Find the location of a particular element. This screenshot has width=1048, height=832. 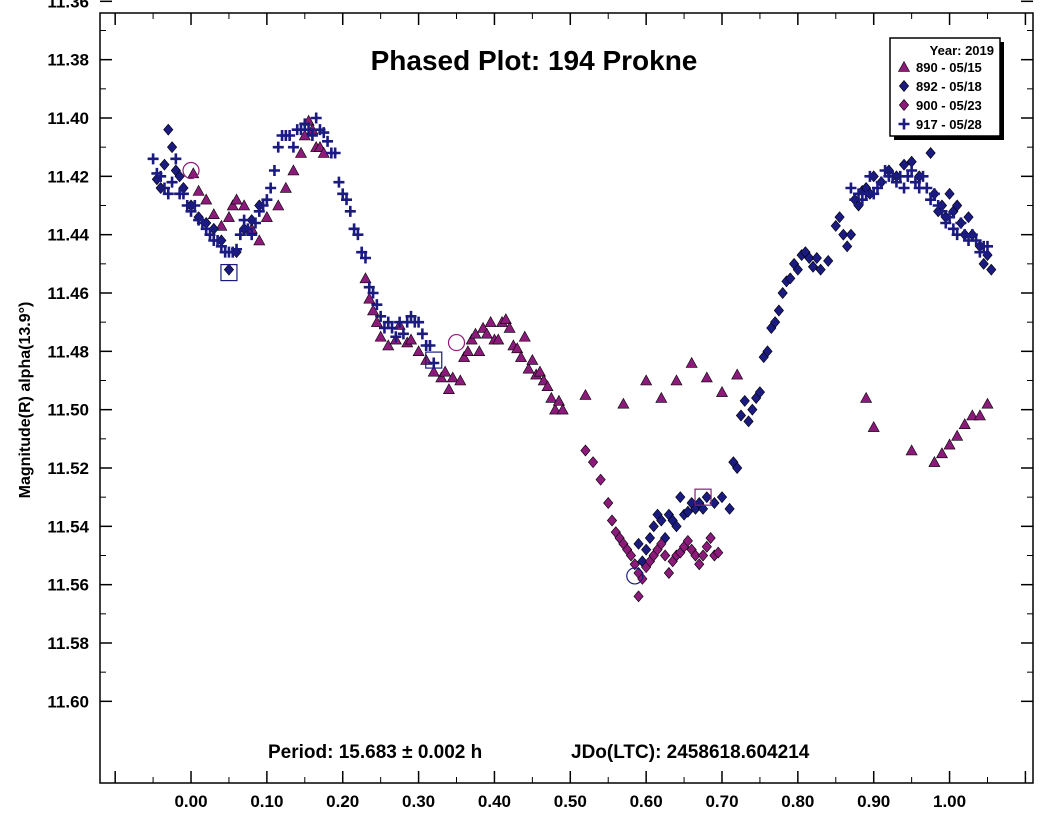

y-tick-label: 11.60 is located at coordinates (68, 701).